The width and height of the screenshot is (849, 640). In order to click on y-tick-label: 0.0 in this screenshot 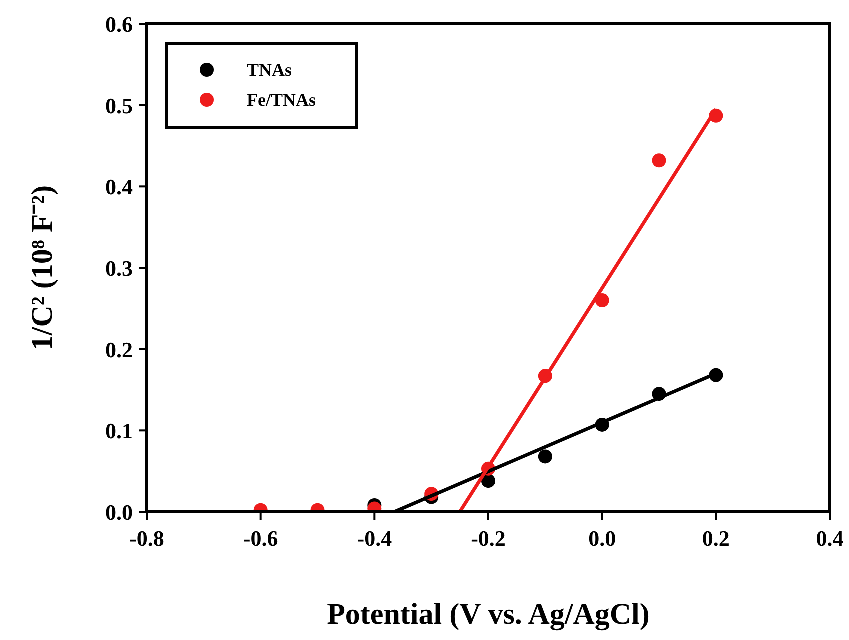, I will do `click(119, 512)`.